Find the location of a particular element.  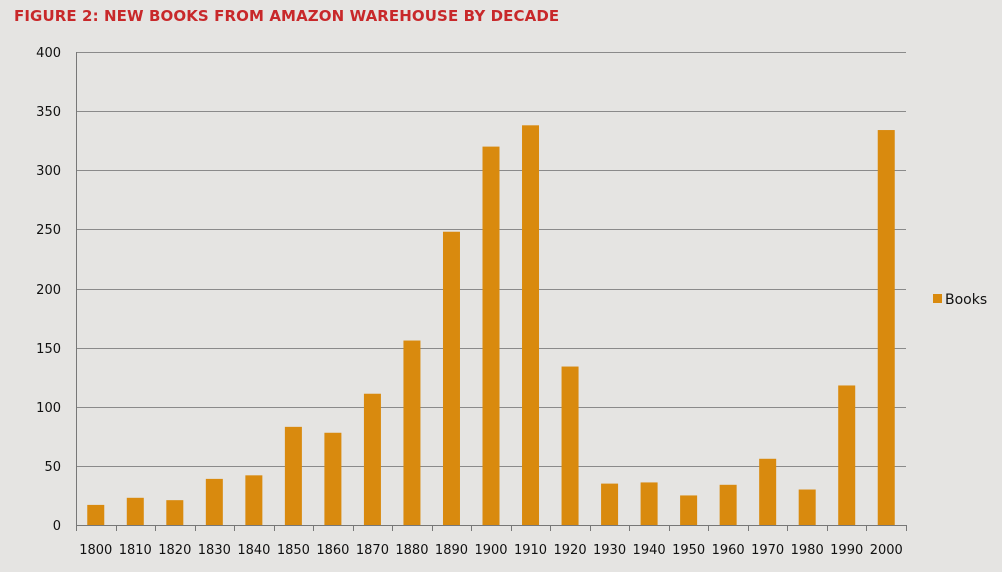

x-tick-label-1810: 1810 is located at coordinates (135, 550).